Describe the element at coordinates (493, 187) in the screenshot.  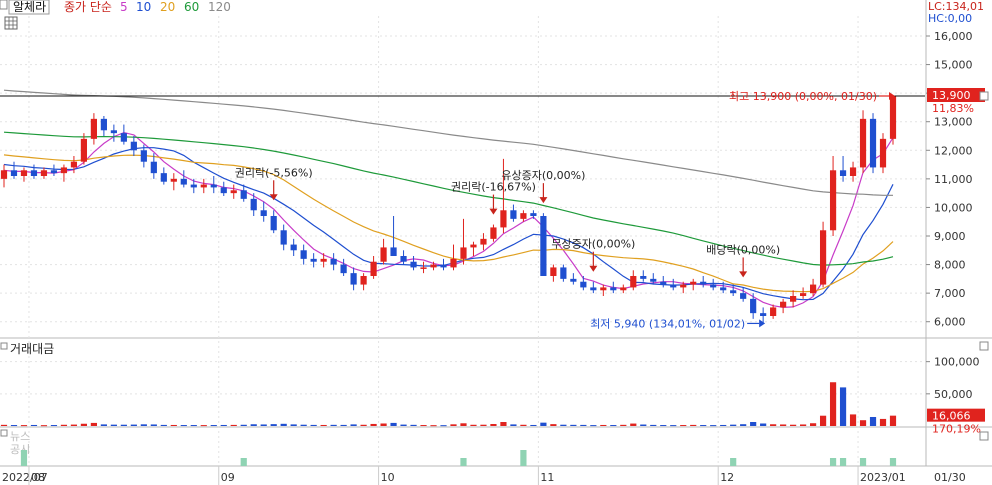
I see `event-label: 권리락(-16,67%)` at that location.